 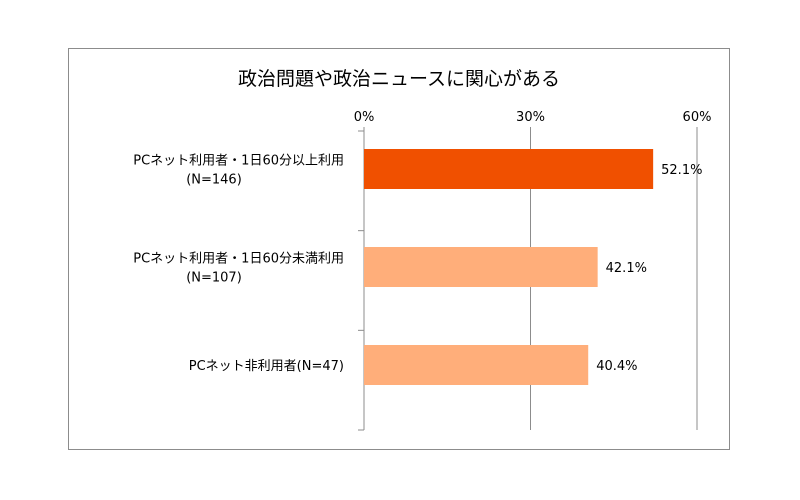 I want to click on category-label: (N=146), so click(x=214, y=180).